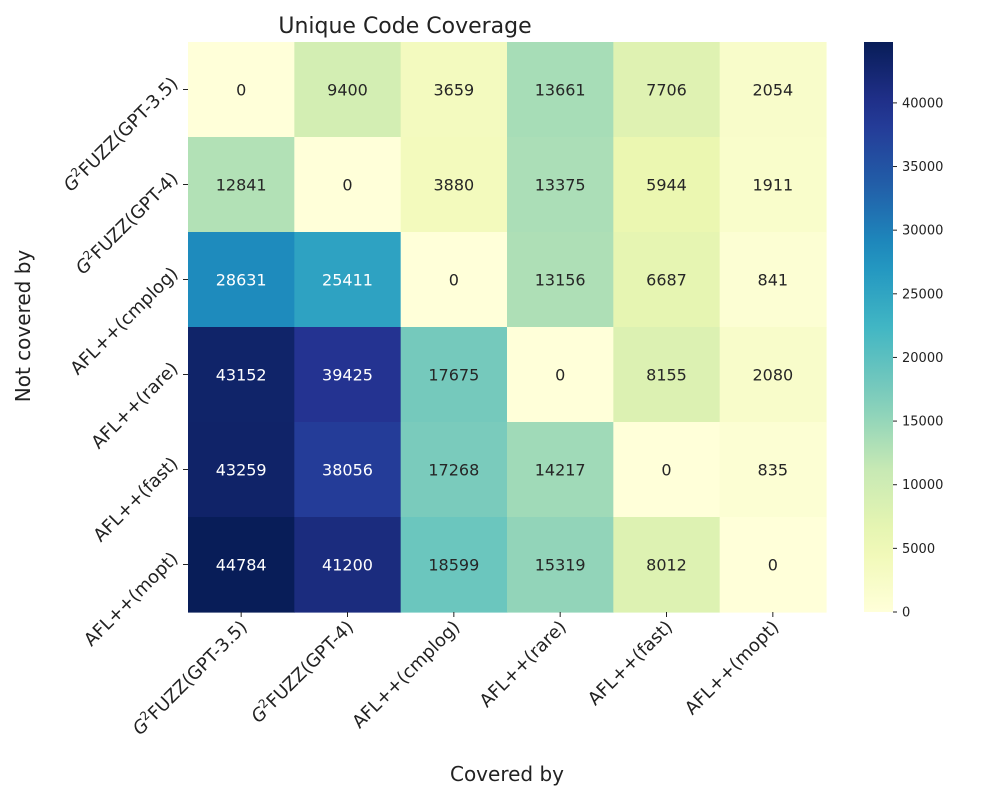  I want to click on cell-value-label: 14217, so click(560, 470).